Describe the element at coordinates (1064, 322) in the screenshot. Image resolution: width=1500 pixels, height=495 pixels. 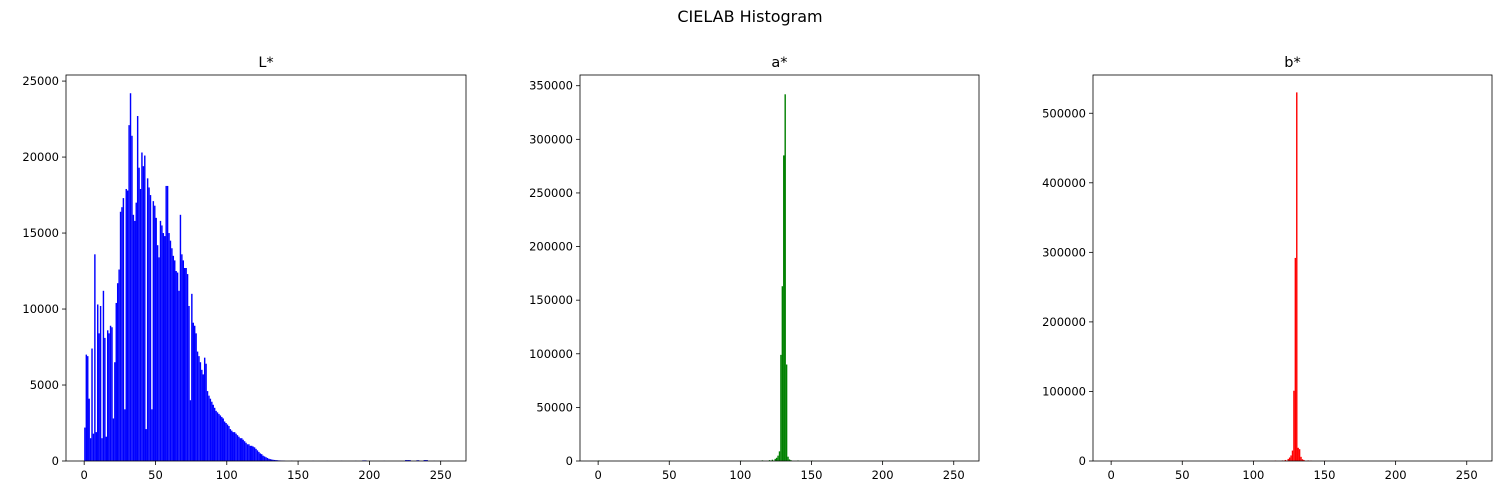
I see `y-tick-label: 200000` at that location.